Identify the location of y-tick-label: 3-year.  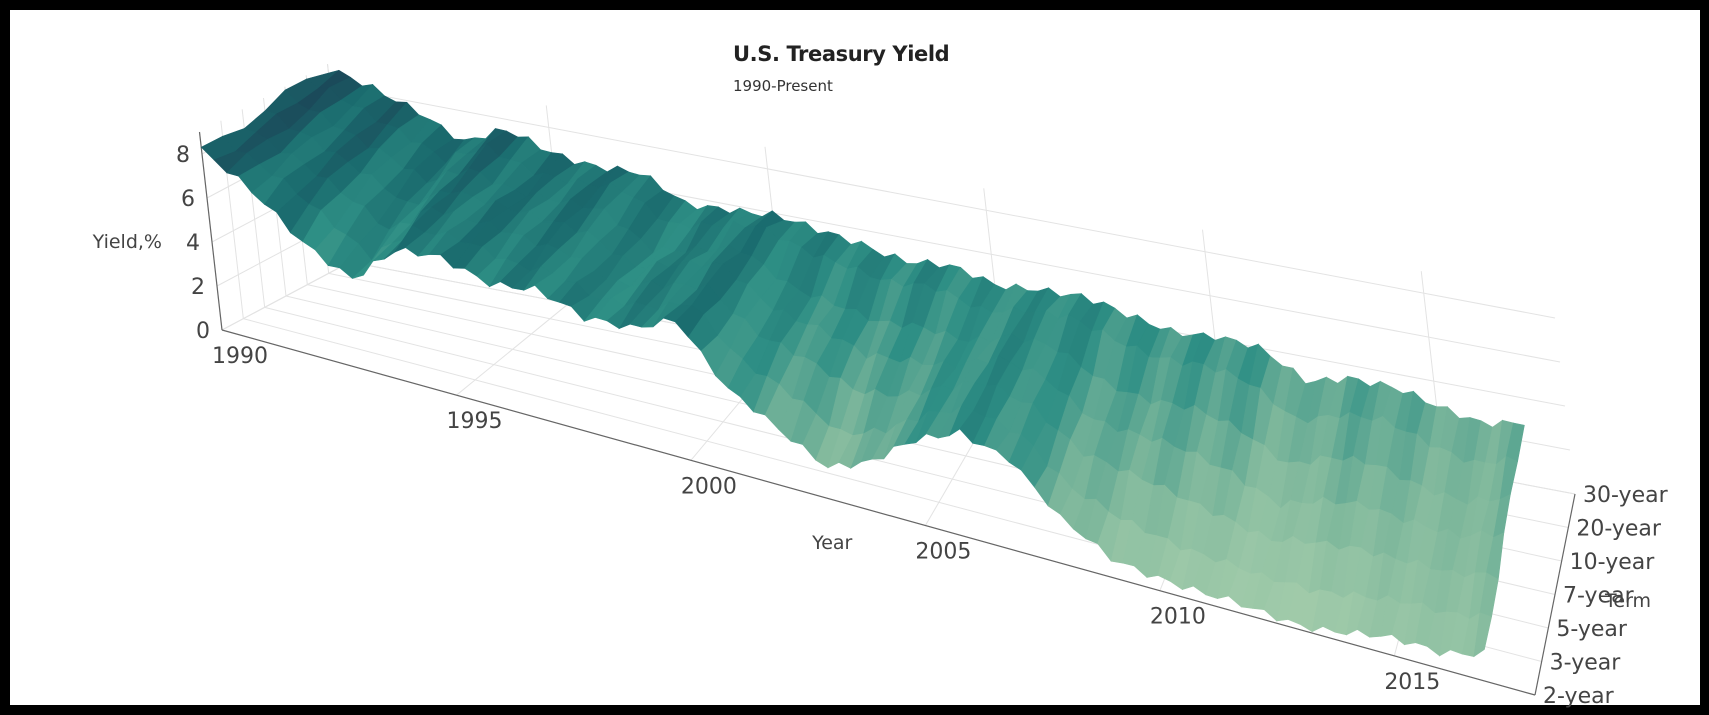
(1586, 663).